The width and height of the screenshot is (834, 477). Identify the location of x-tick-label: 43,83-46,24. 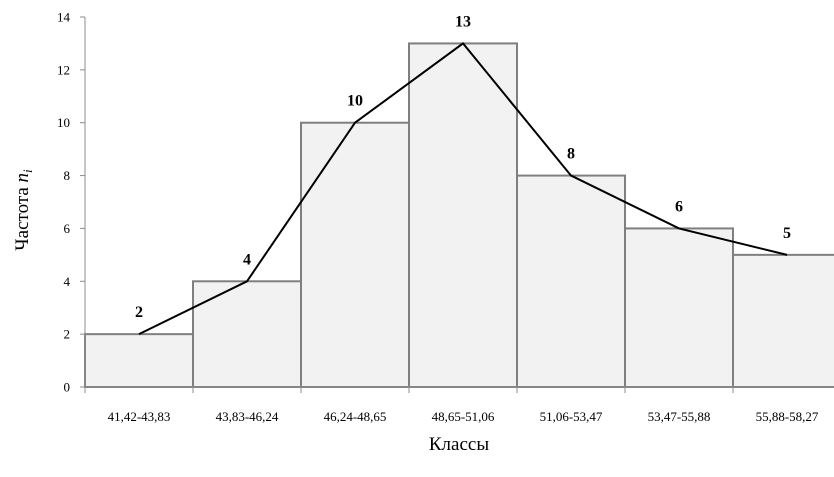
(247, 416).